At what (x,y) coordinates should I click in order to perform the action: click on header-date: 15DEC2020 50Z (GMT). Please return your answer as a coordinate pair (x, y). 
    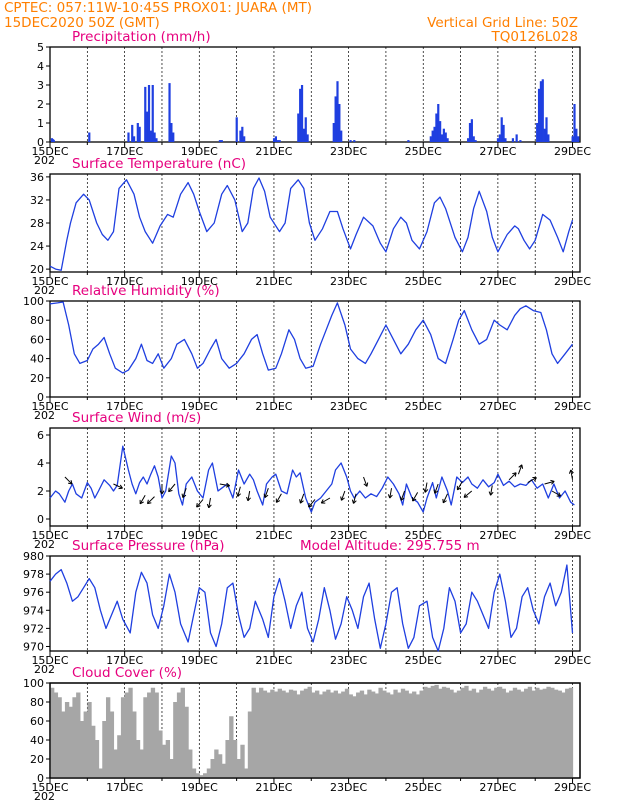
    Looking at the image, I should click on (82, 23).